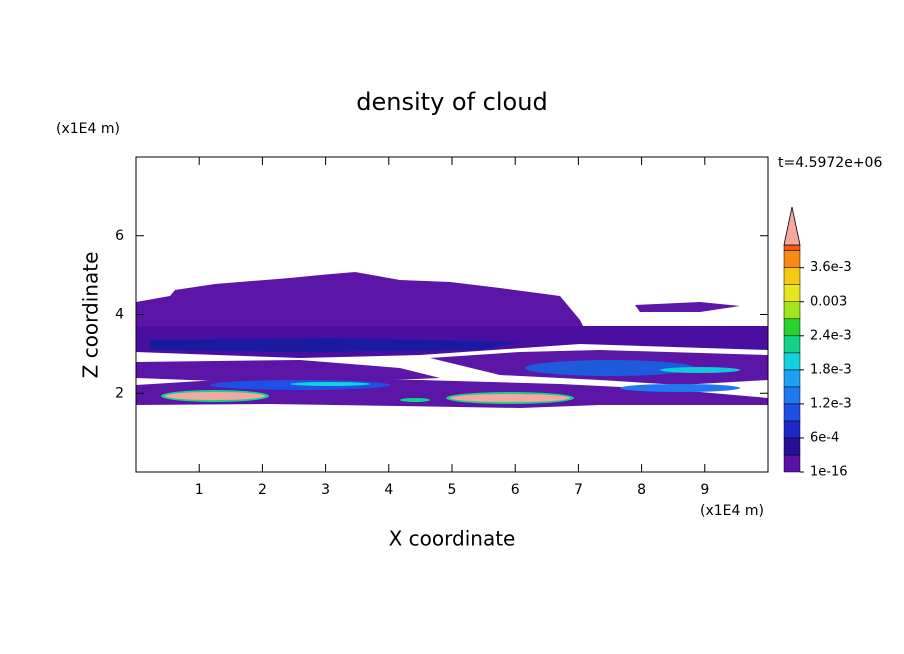 The width and height of the screenshot is (904, 654). I want to click on colorbar-label: 2.4e-3, so click(831, 335).